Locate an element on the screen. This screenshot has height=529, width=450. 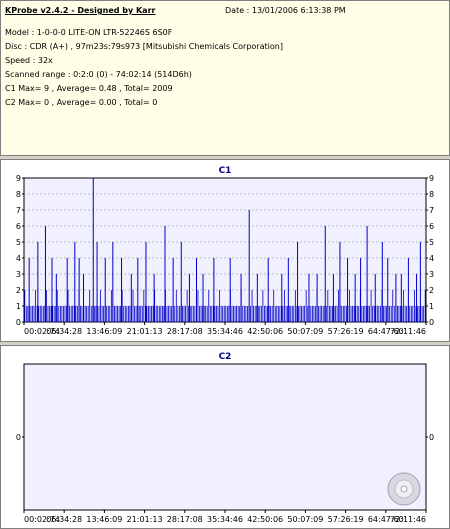
y-tick-label-left: 5 is located at coordinates (18, 242).